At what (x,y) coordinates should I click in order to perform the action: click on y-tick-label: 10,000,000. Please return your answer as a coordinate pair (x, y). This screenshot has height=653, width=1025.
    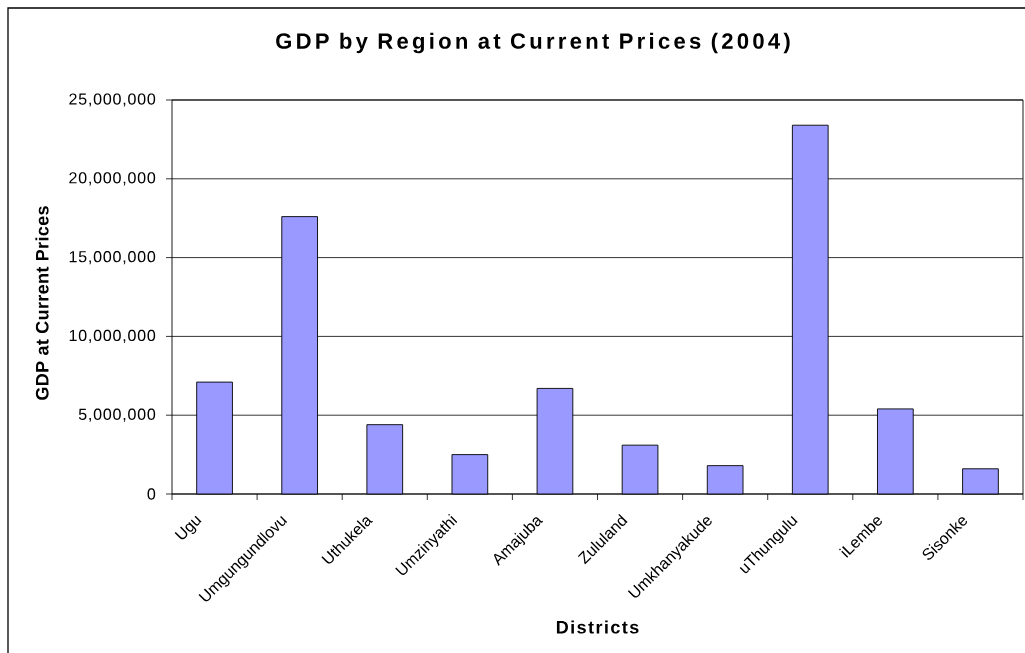
    Looking at the image, I should click on (112, 336).